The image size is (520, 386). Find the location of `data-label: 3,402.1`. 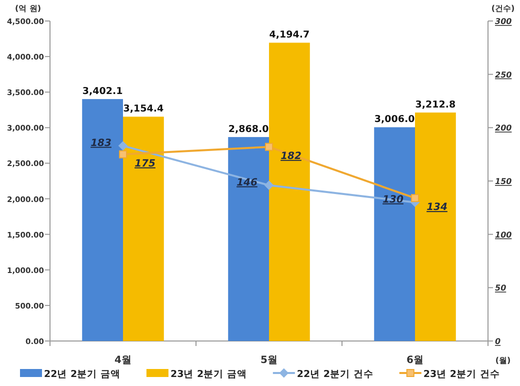

data-label: 3,402.1 is located at coordinates (102, 92).